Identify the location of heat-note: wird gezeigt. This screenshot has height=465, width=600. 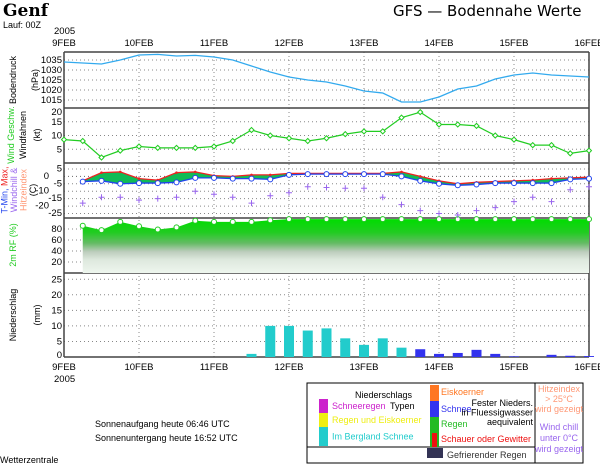
(559, 409).